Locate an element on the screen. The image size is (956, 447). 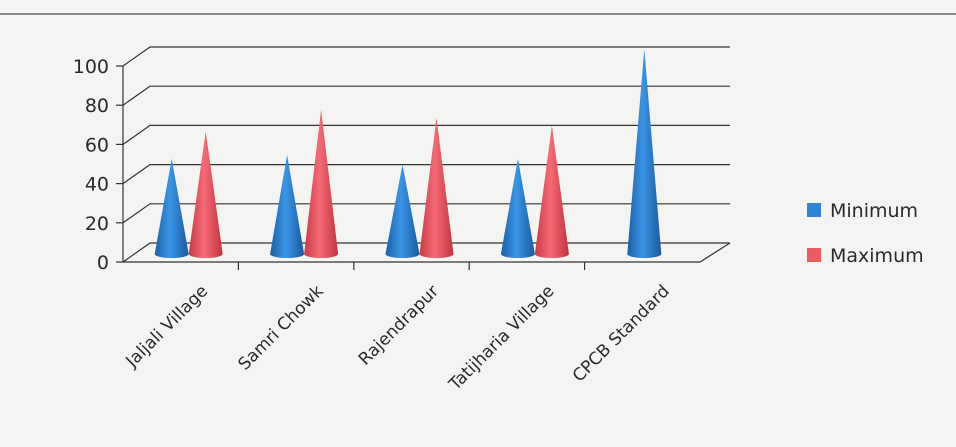
cone-maximum-samri-chowk is located at coordinates (321, 183).